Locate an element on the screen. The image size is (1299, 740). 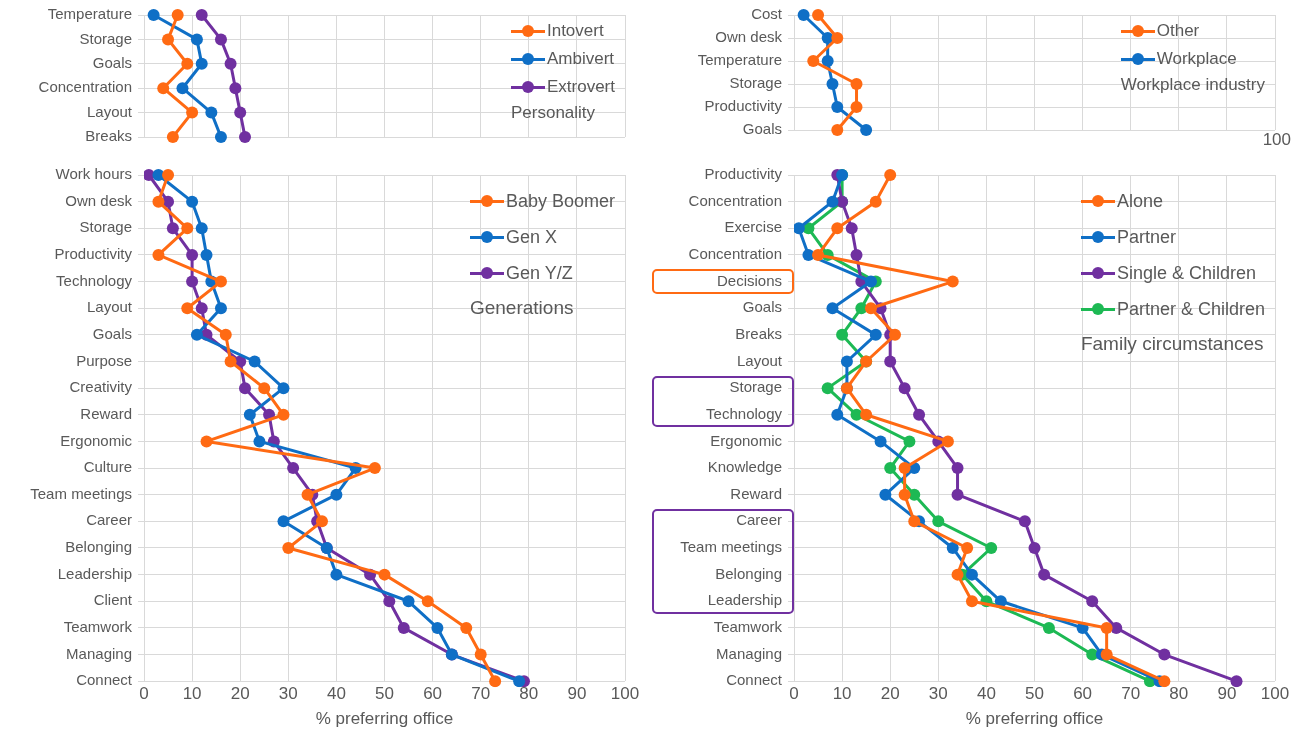
text: Generations is located at coordinates (522, 308).